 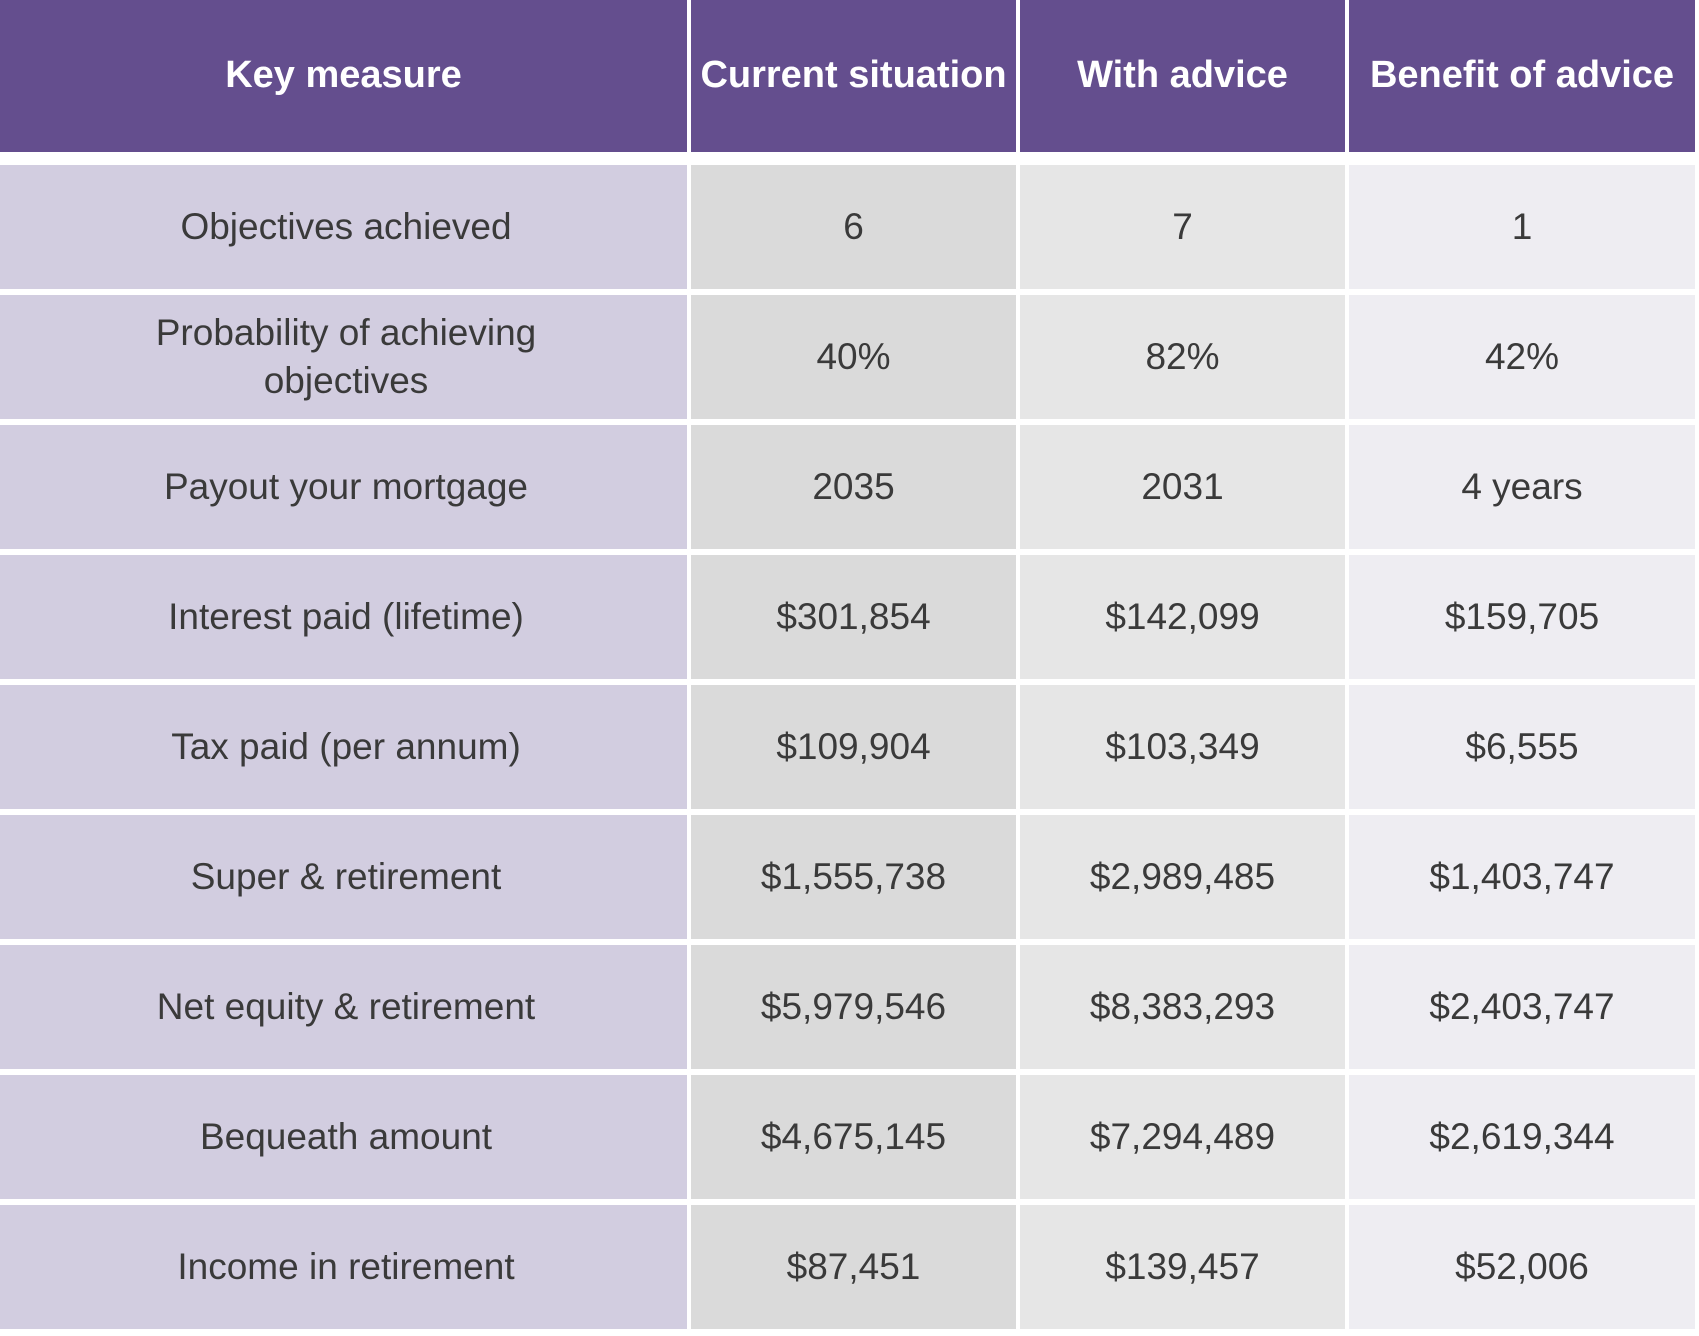 I want to click on measure-label: Tax paid (per annum), so click(x=343, y=747).